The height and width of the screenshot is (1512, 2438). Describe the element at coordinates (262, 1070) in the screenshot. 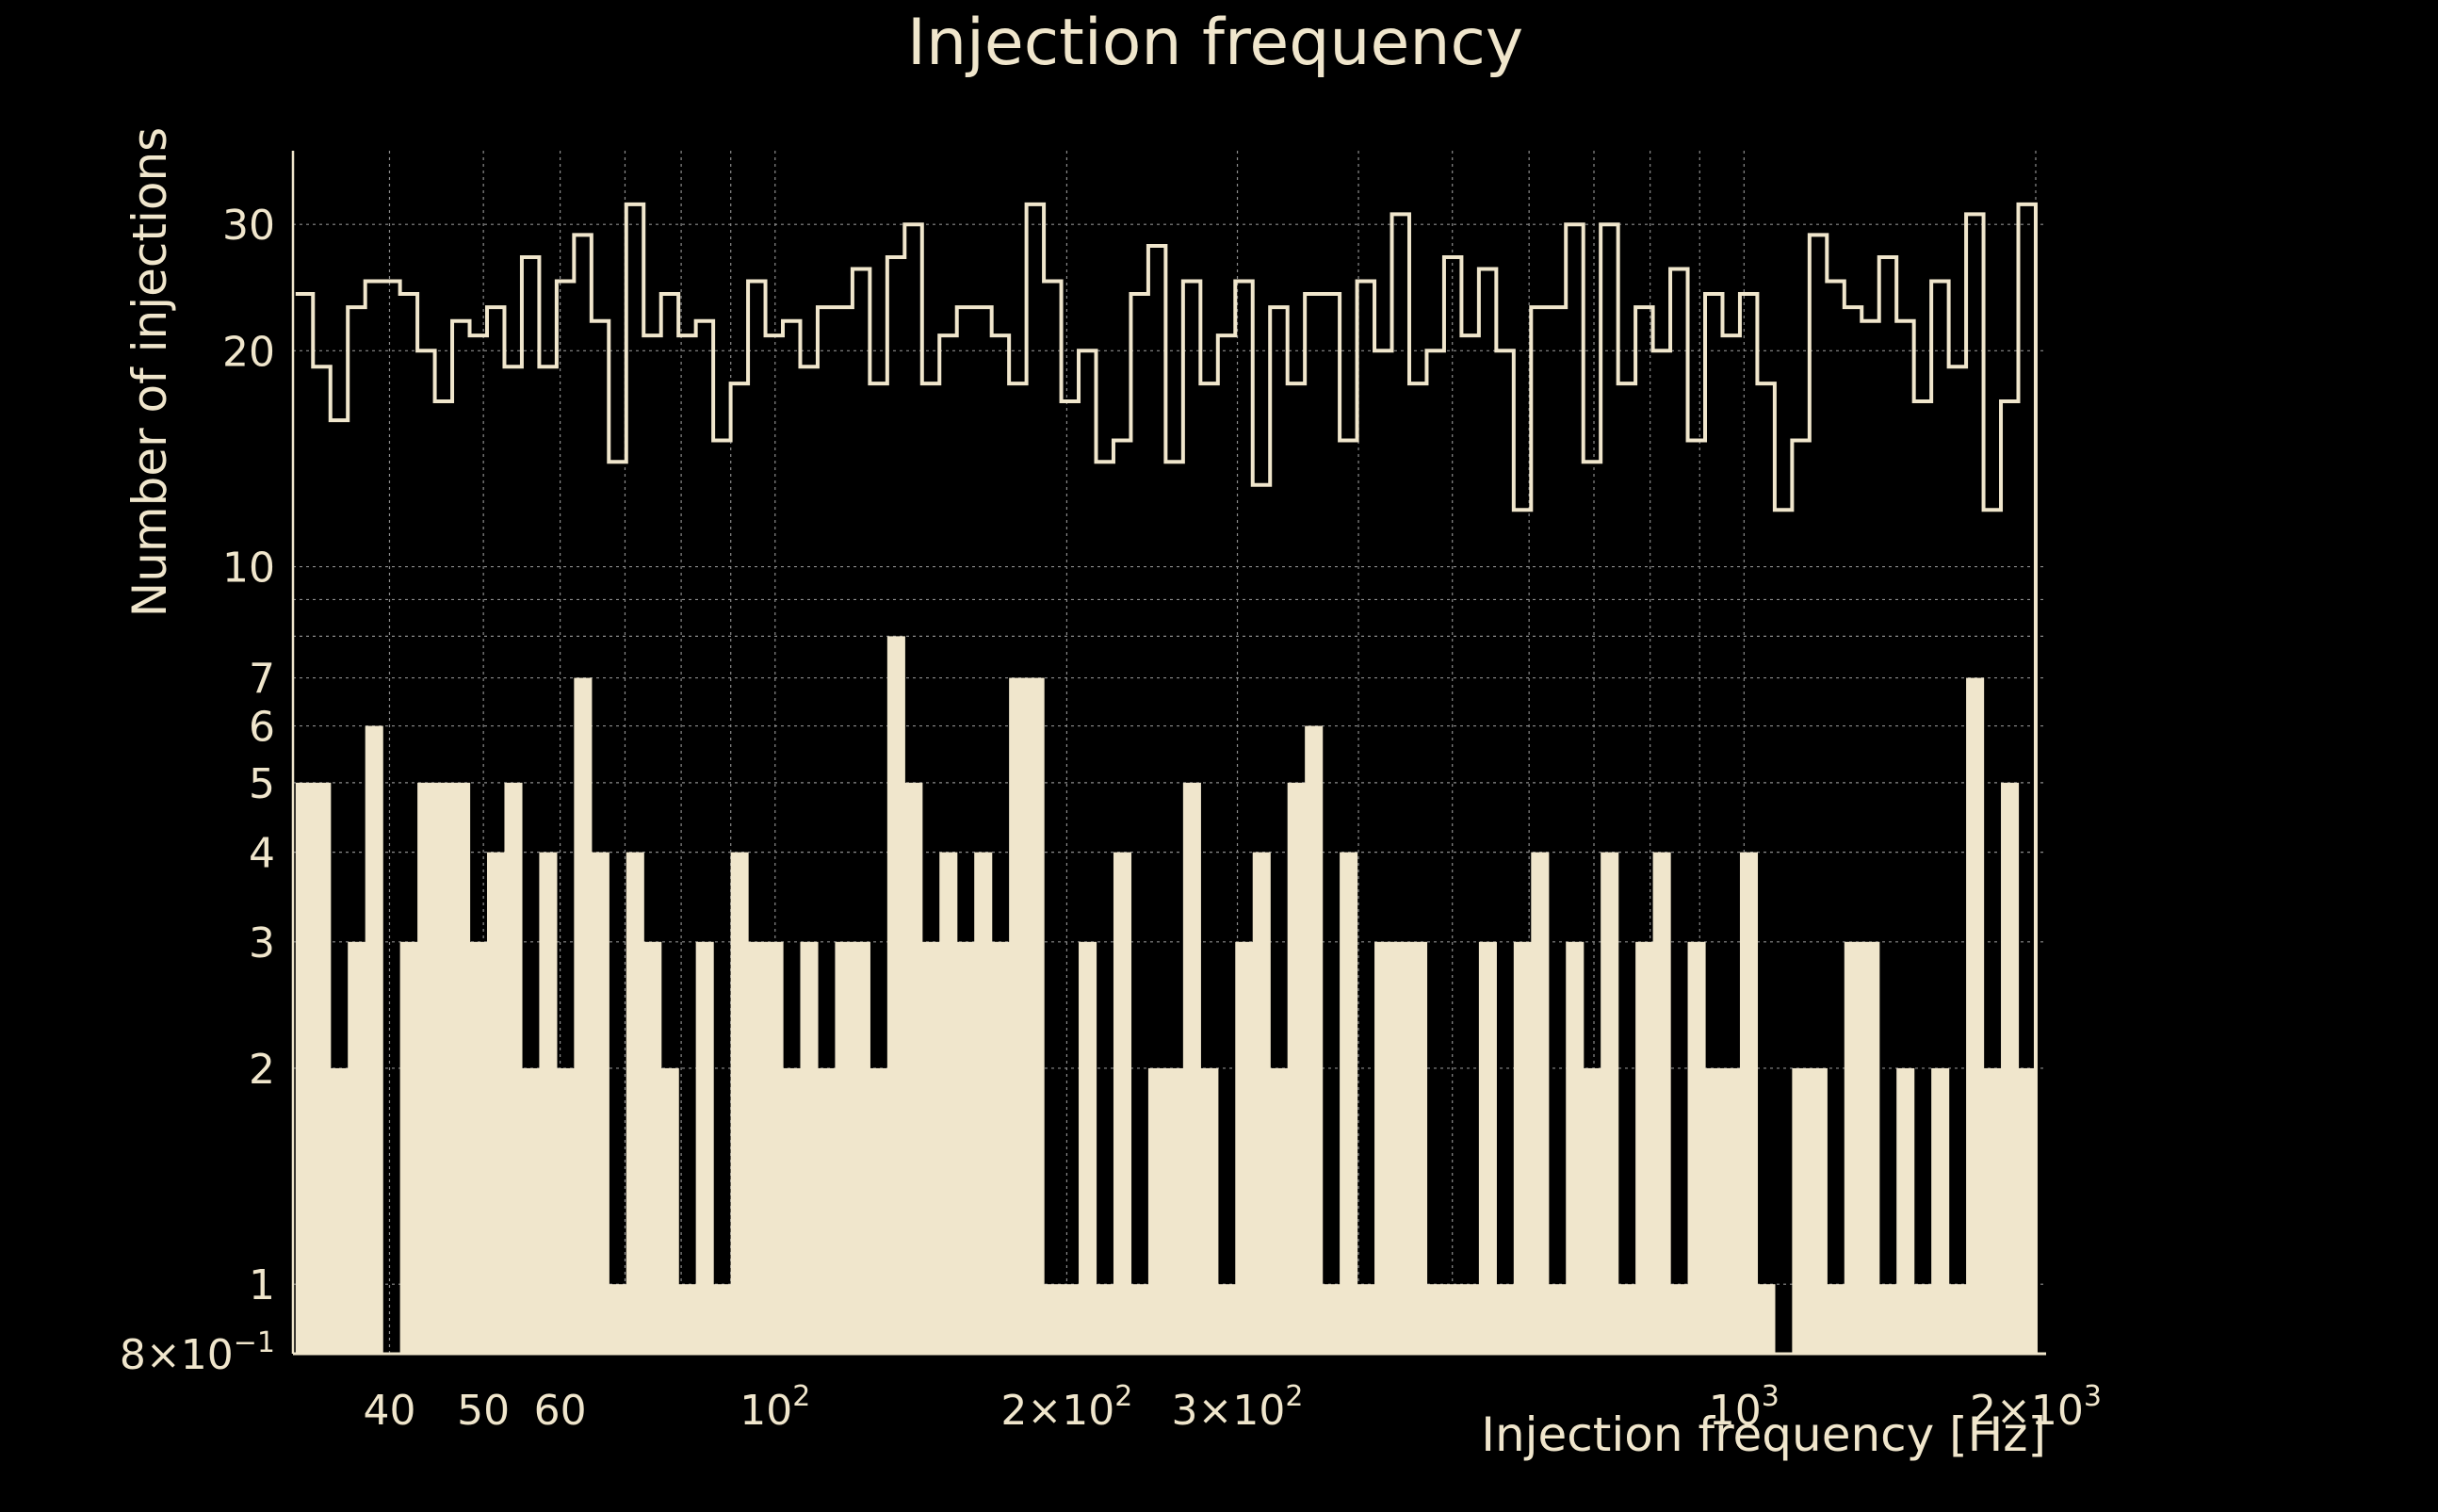

I see `y-tick-label: 2` at that location.